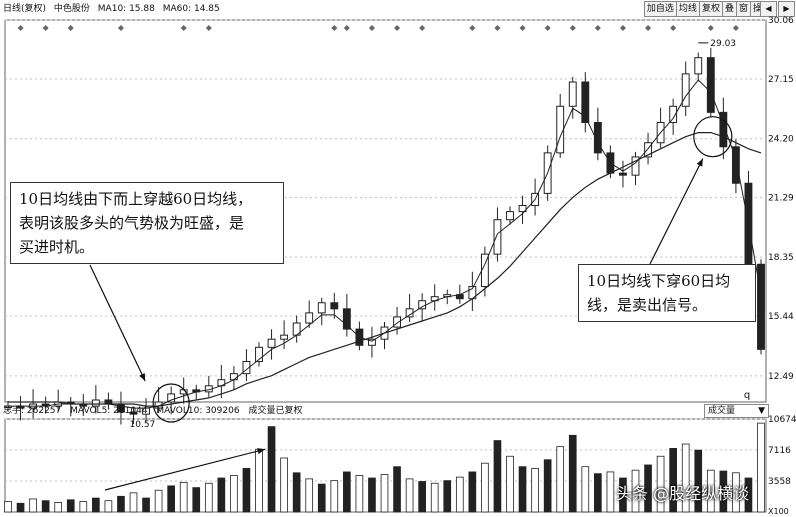 This screenshot has width=796, height=517. Describe the element at coordinates (781, 80) in the screenshot. I see `price-tick-label: 27.15` at that location.